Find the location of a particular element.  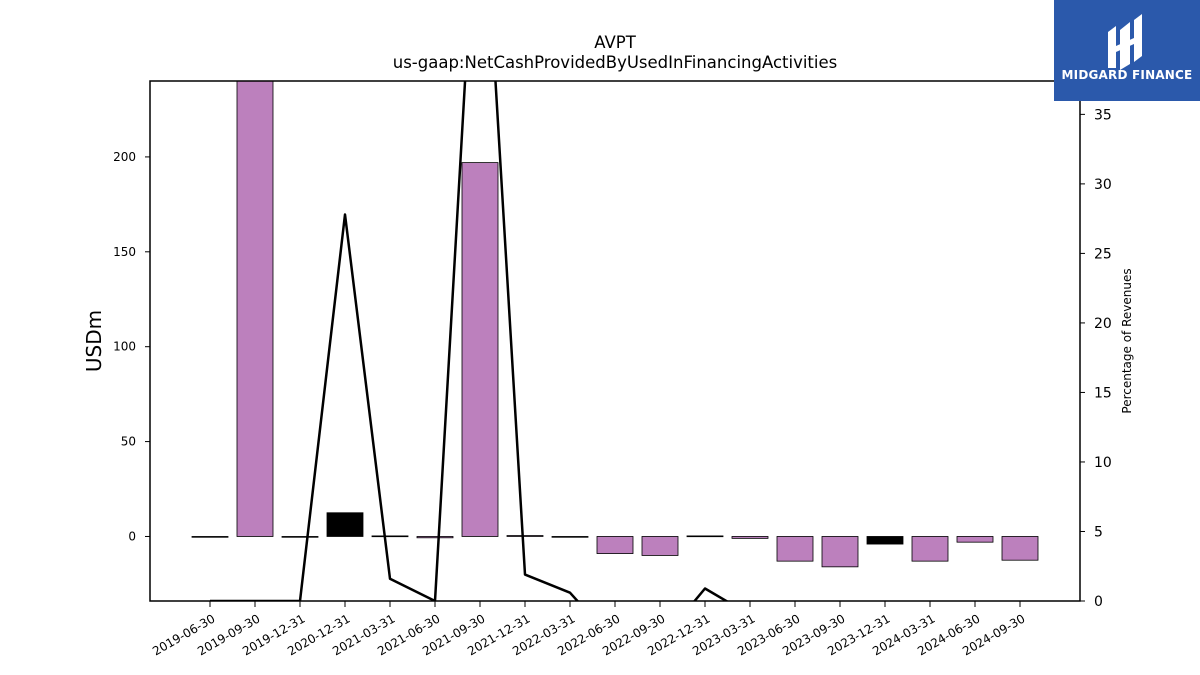

y-tick-label: 150 is located at coordinates (124, 252).